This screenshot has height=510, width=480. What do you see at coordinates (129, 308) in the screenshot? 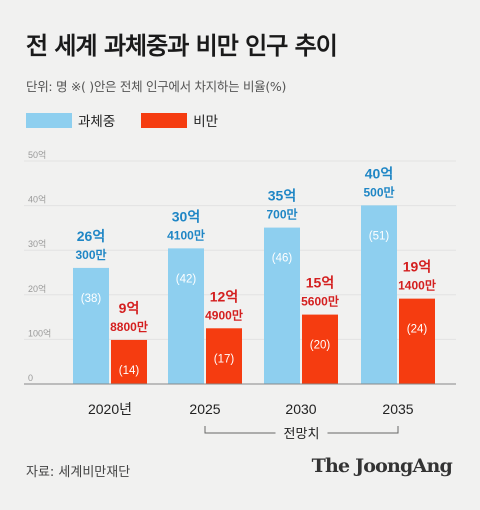
I see `bar-value-label-top: 9억` at bounding box center [129, 308].